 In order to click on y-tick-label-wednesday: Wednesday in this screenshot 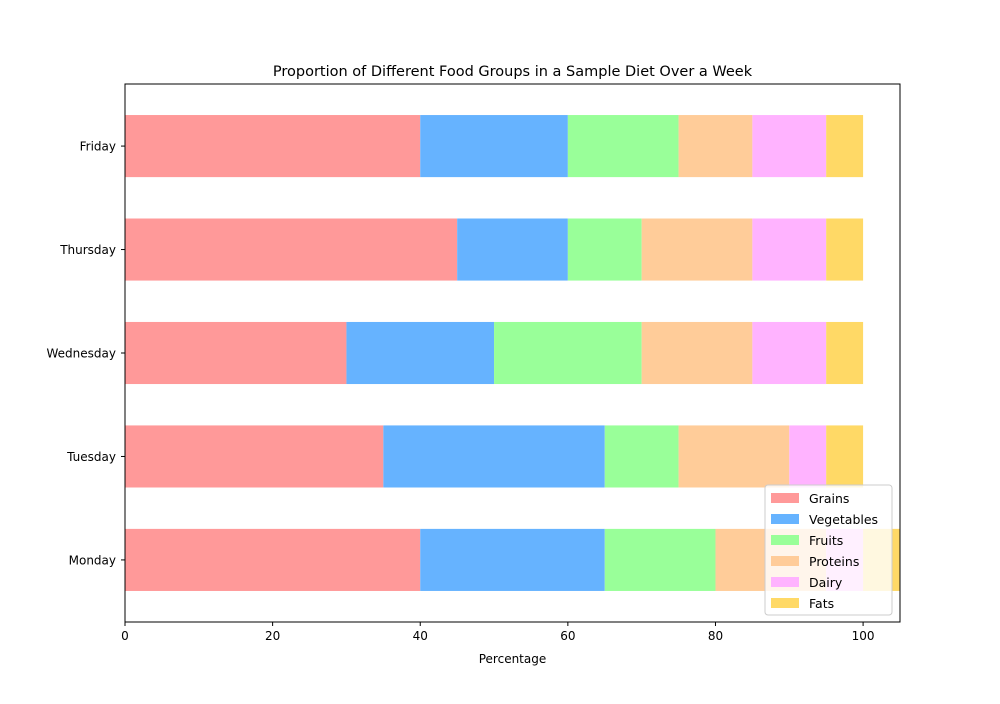, I will do `click(81, 354)`.